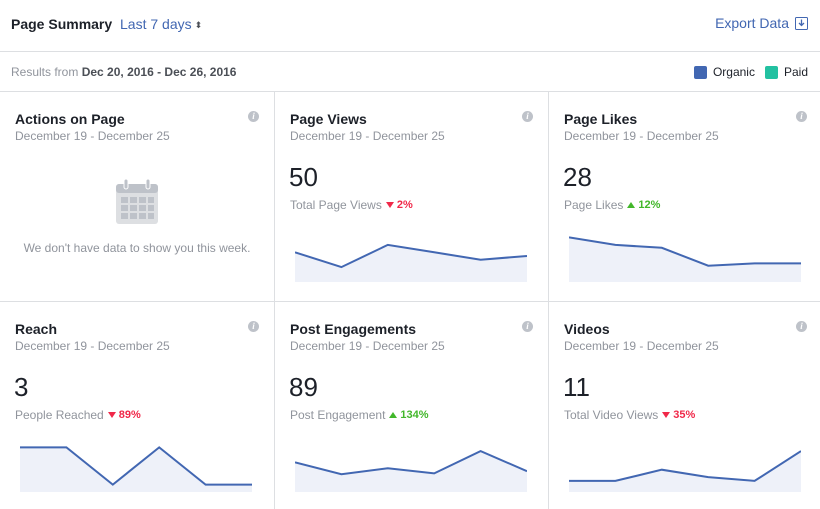 The image size is (820, 509). What do you see at coordinates (771, 72) in the screenshot?
I see `paid-swatch` at bounding box center [771, 72].